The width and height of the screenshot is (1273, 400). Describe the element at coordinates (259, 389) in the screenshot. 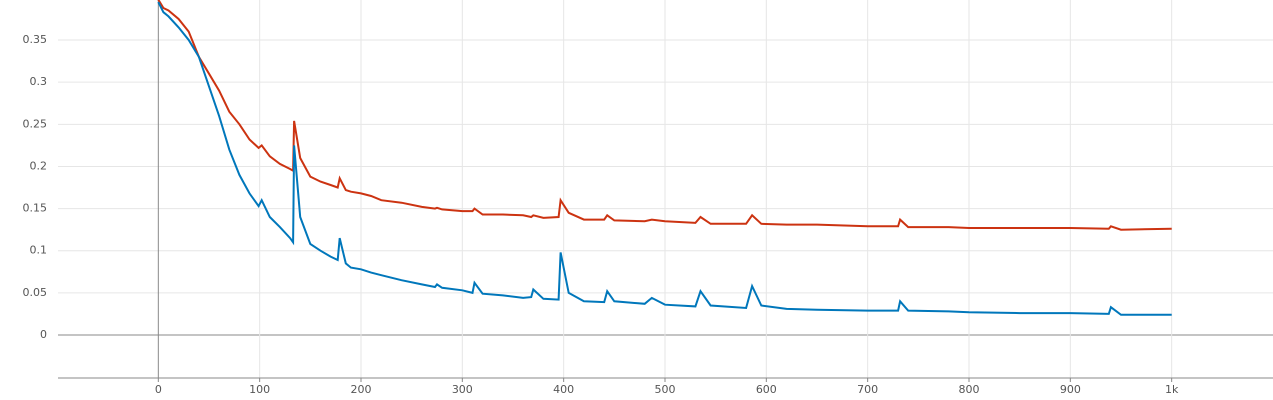

I see `x-tick-label: 100` at that location.